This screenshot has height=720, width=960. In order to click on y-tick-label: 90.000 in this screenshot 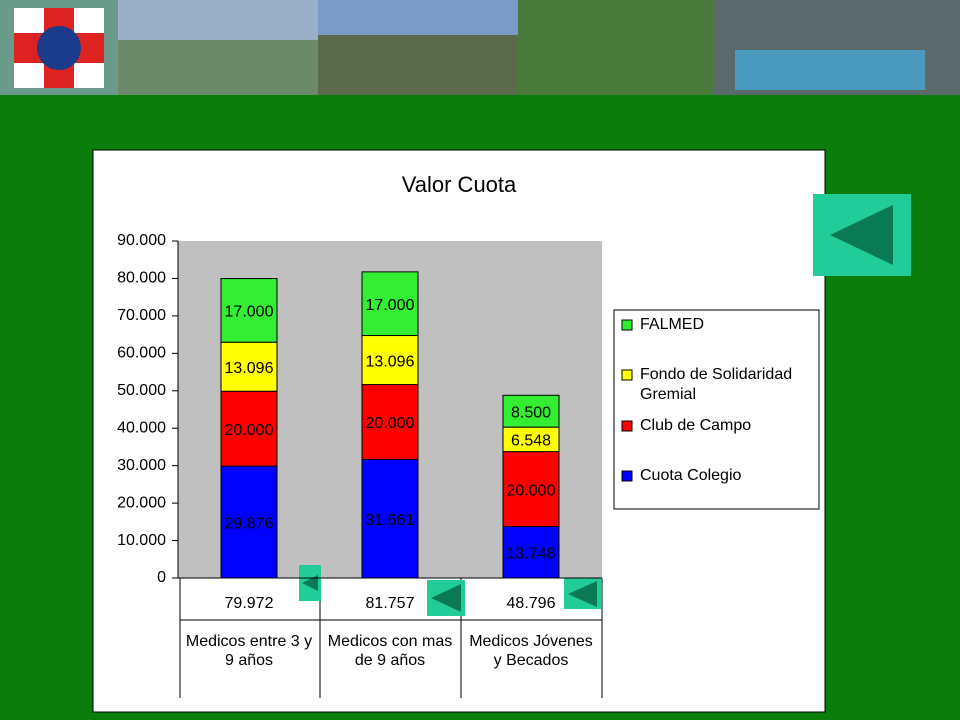, I will do `click(141, 240)`.